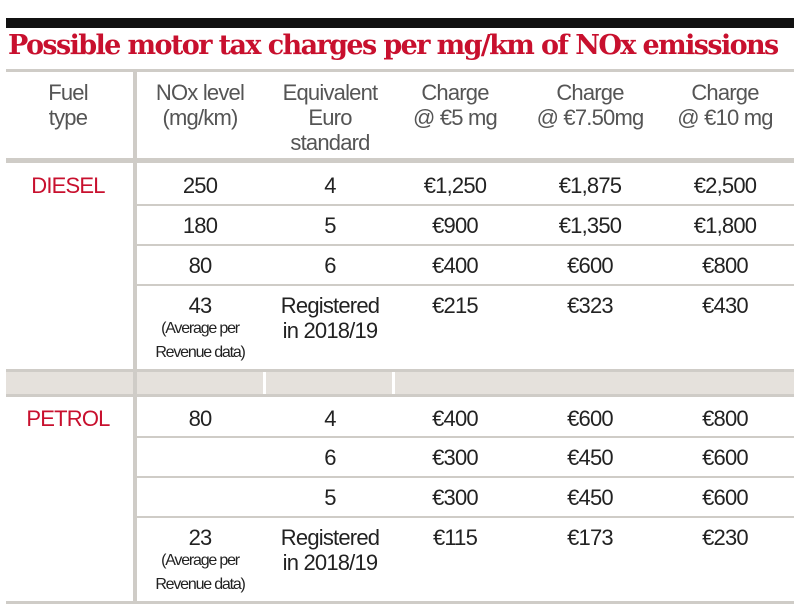  I want to click on fuel-type-label: PETROL, so click(68, 418).